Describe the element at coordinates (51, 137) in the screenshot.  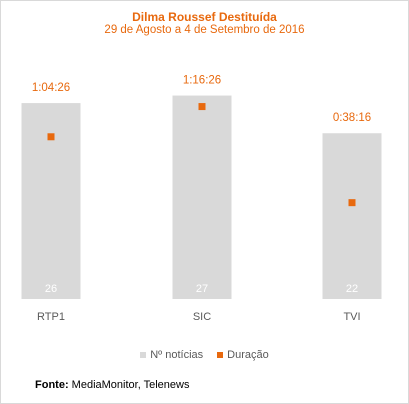
I see `duration-point-rtp1` at that location.